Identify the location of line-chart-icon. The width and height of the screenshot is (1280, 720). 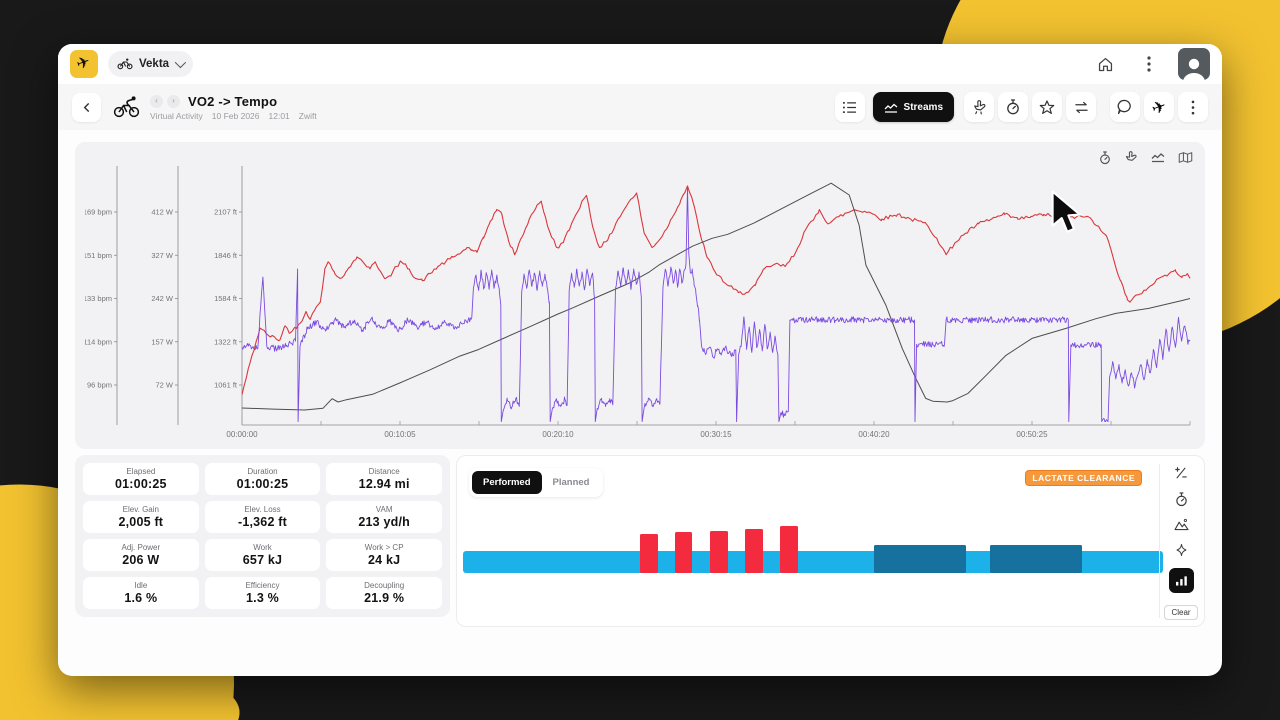
(1158, 158).